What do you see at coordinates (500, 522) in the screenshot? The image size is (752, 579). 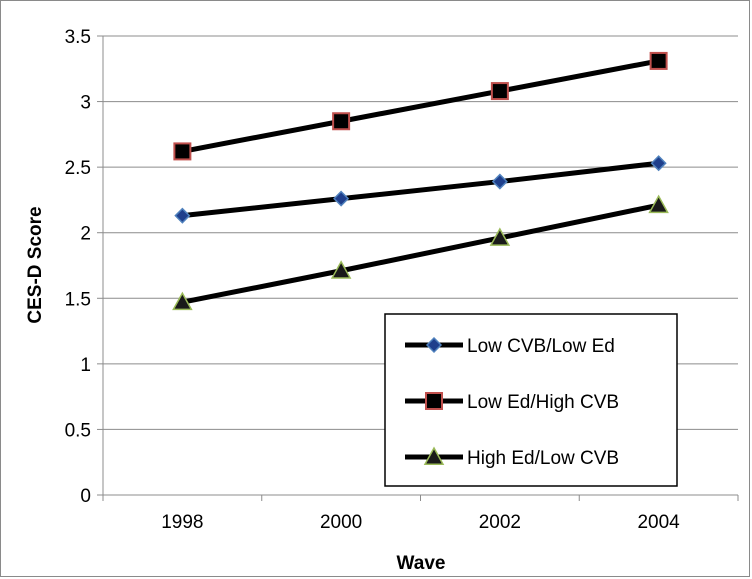 I see `x-tick-label: 2002` at bounding box center [500, 522].